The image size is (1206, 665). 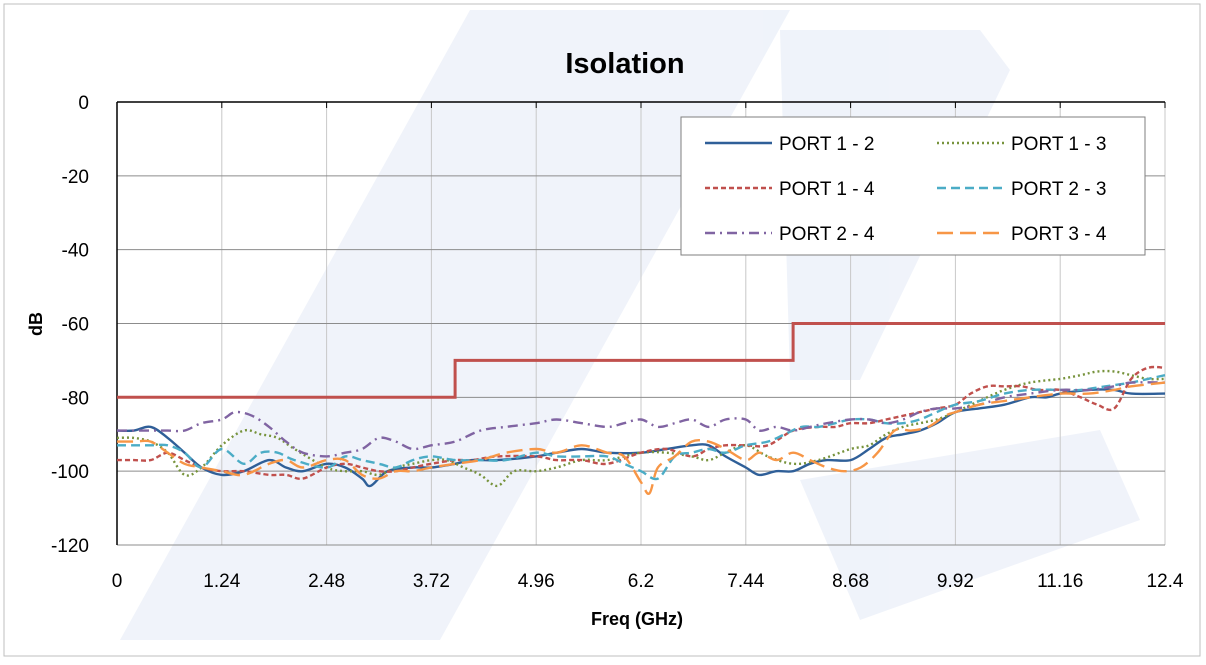 What do you see at coordinates (827, 234) in the screenshot?
I see `legend-label: PORT 2 - 4` at bounding box center [827, 234].